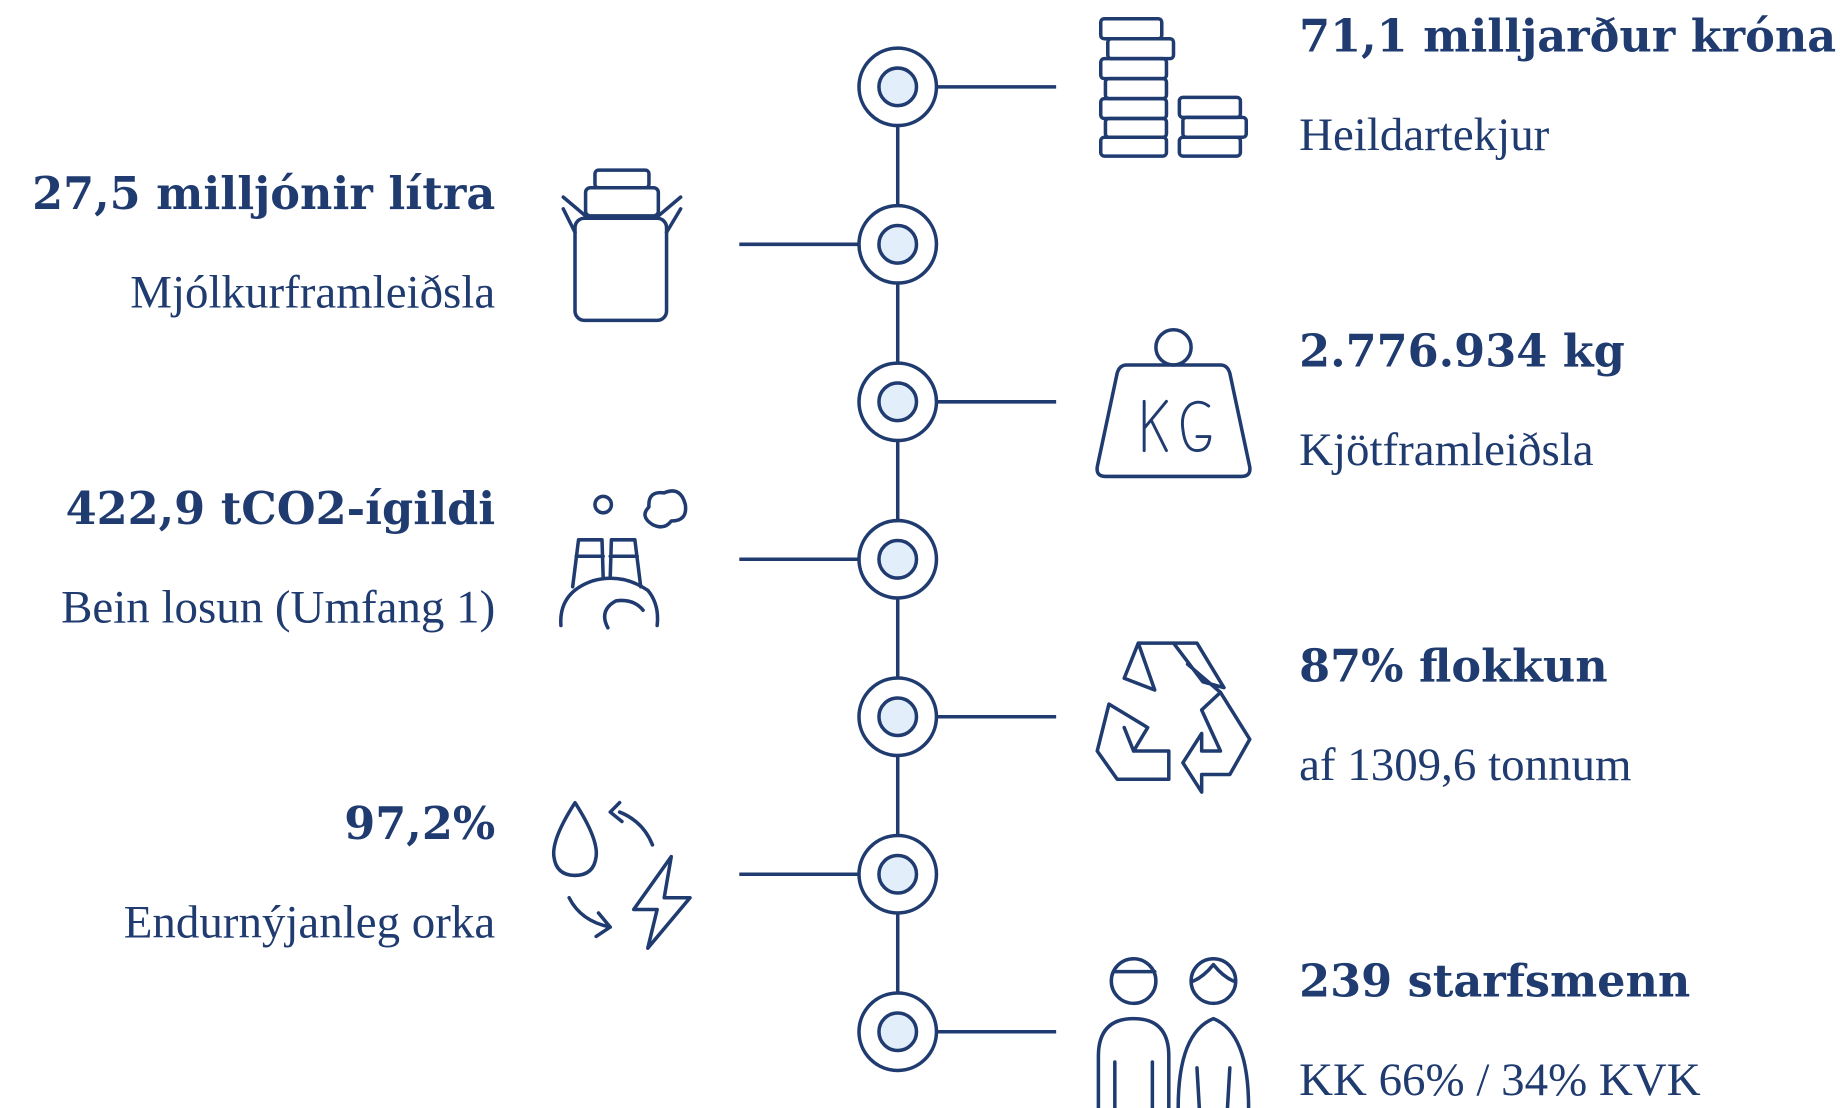 Image resolution: width=1840 pixels, height=1108 pixels. Describe the element at coordinates (263, 193) in the screenshot. I see `item-value: 27,5 milljónir lítra` at that location.